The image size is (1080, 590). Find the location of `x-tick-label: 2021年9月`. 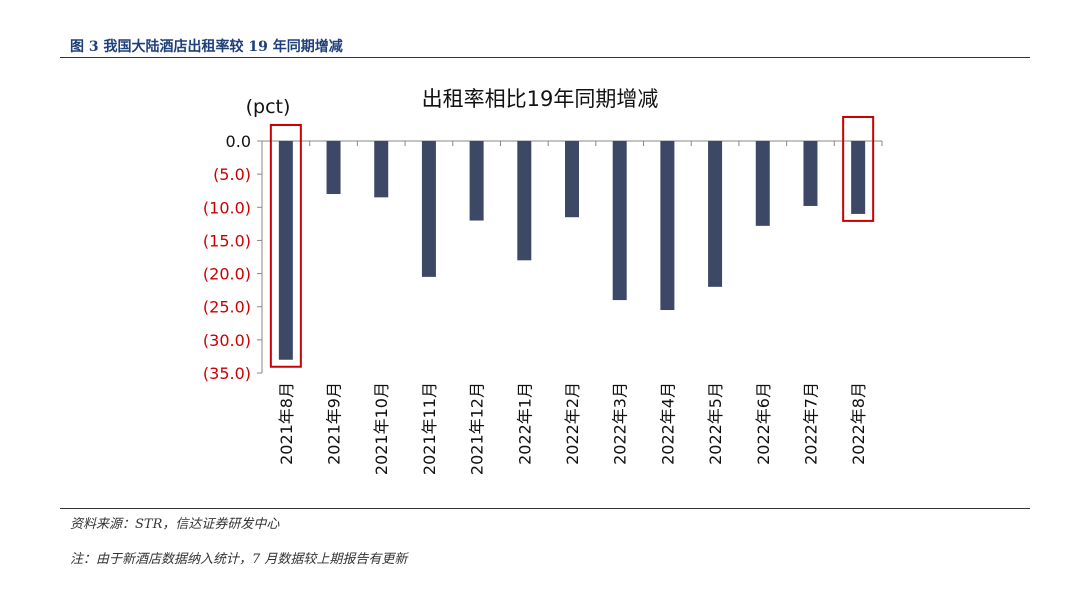

x-tick-label: 2021年9月 is located at coordinates (334, 423).